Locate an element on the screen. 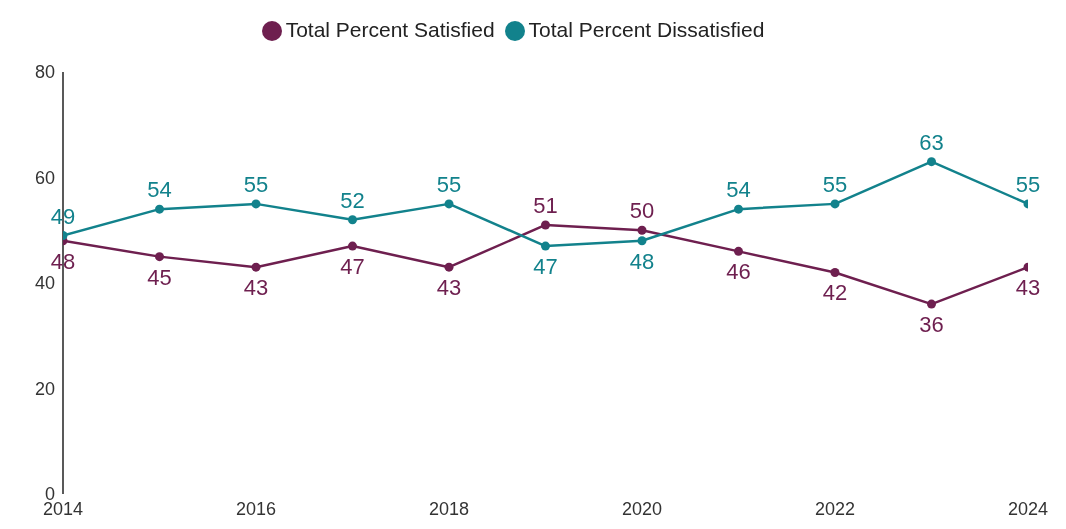 The width and height of the screenshot is (1066, 529). data-label: 52 is located at coordinates (352, 200).